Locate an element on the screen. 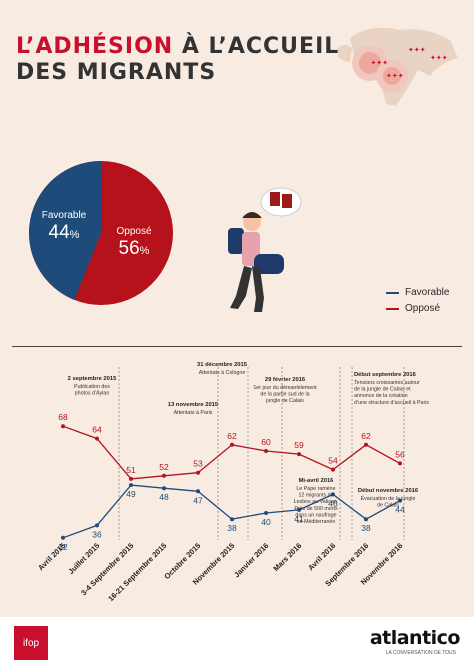 The height and width of the screenshot is (667, 474). annotation-text-1-0: Attentats à Paris is located at coordinates (193, 413).